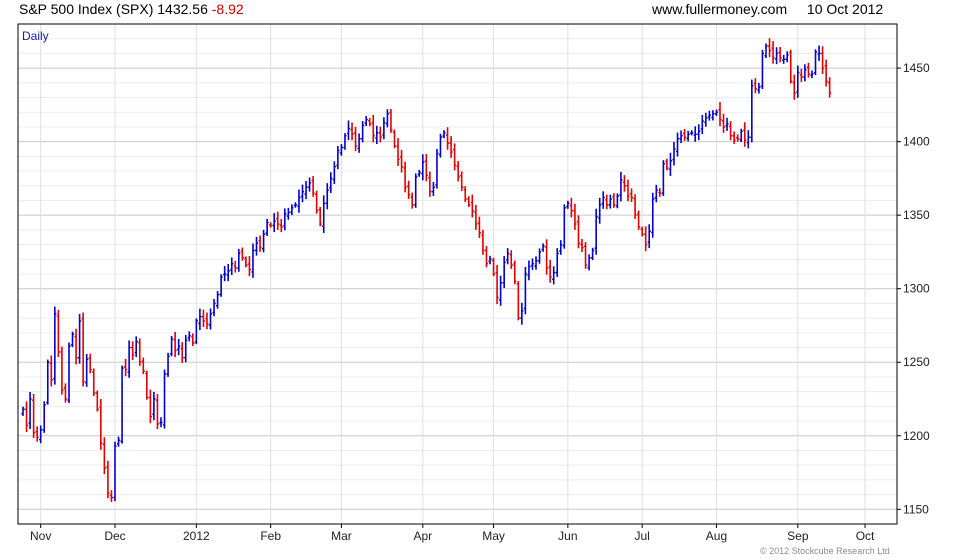 Image resolution: width=980 pixels, height=560 pixels. Describe the element at coordinates (114, 536) in the screenshot. I see `x-tick-label: Dec` at that location.